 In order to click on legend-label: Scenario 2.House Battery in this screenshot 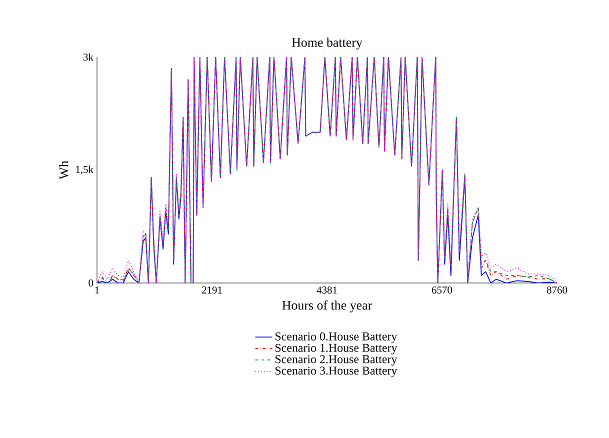, I will do `click(337, 360)`.